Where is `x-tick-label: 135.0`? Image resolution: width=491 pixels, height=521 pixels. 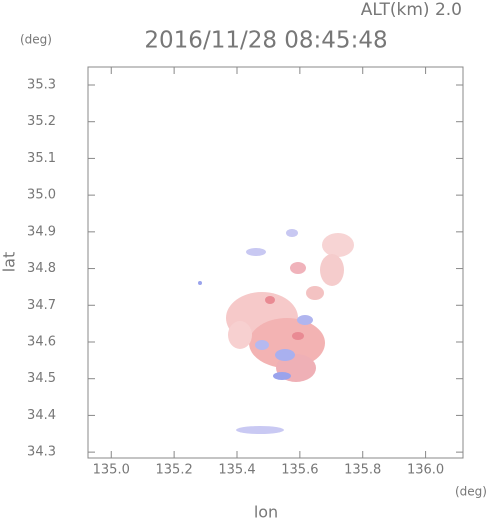
x-tick-label: 135.0 is located at coordinates (111, 470).